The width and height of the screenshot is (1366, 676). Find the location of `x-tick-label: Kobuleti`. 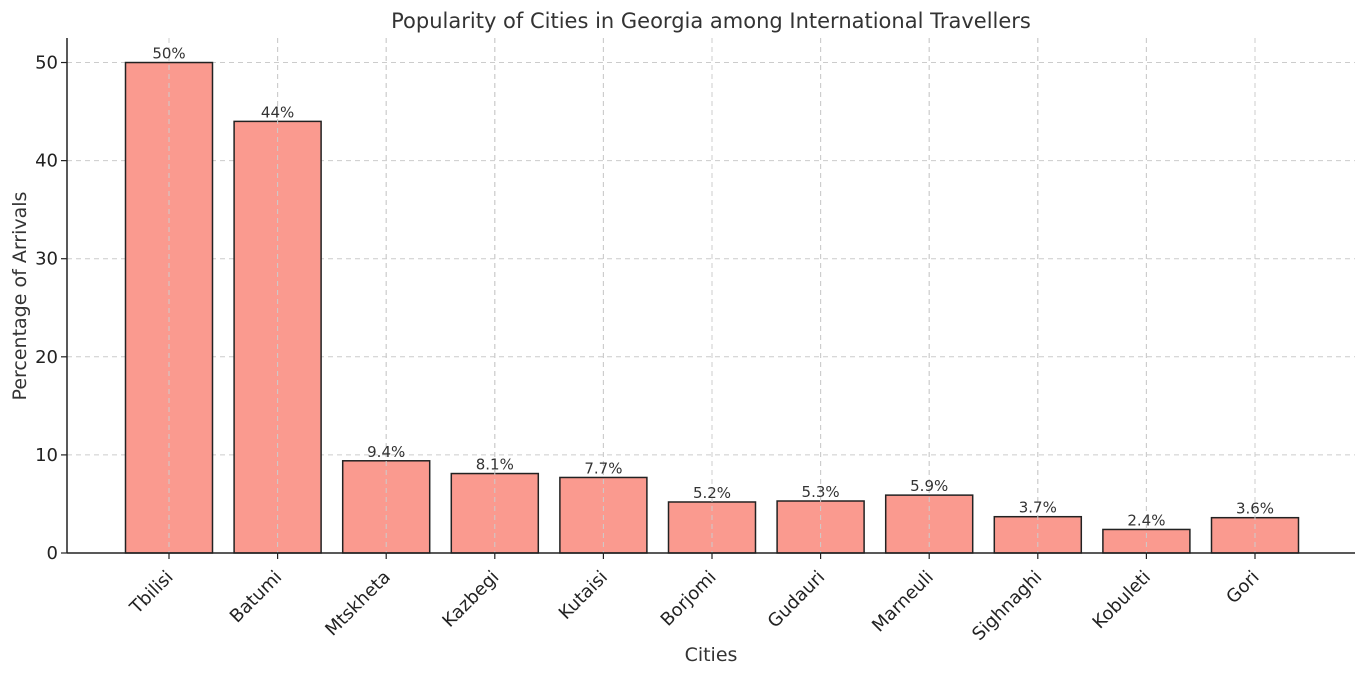

x-tick-label: Kobuleti is located at coordinates (1122, 600).